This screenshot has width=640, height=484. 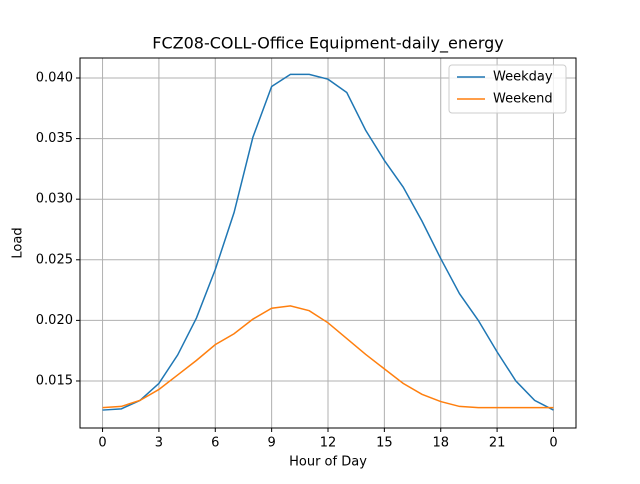 I want to click on x-tick-label: 18, so click(x=440, y=443).